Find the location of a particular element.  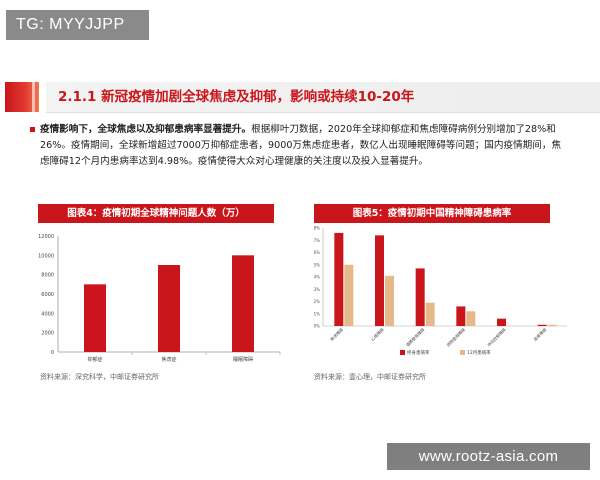

chart1-source: 资料来源：深究科学，中邮证券研究所 is located at coordinates (99, 377).